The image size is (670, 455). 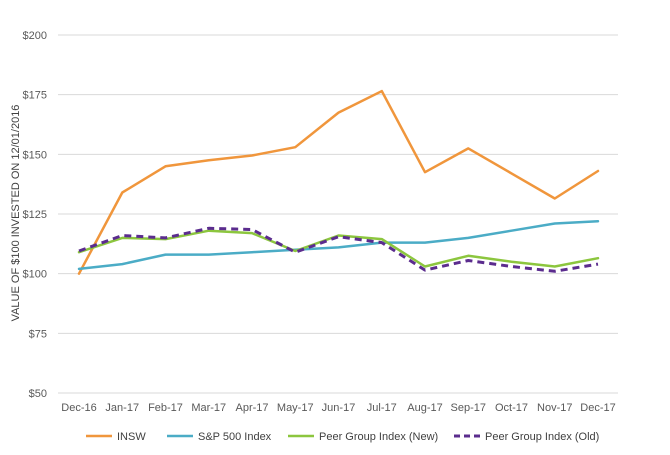 I want to click on x-tick-label: May-17, so click(x=295, y=408).